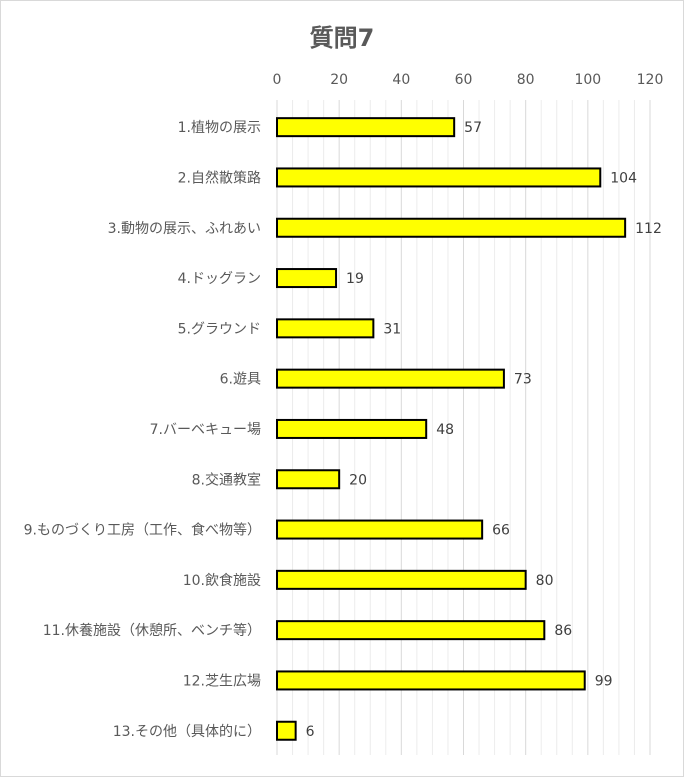 The width and height of the screenshot is (684, 777). What do you see at coordinates (342, 38) in the screenshot?
I see `chart-title: 質問7` at bounding box center [342, 38].